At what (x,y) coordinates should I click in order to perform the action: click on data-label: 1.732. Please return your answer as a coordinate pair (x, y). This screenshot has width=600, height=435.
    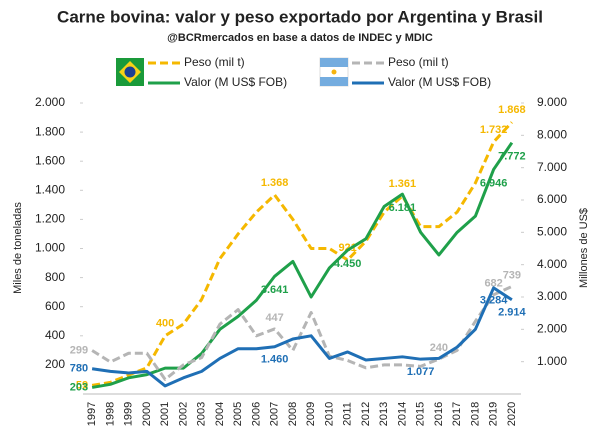
    Looking at the image, I should click on (494, 130).